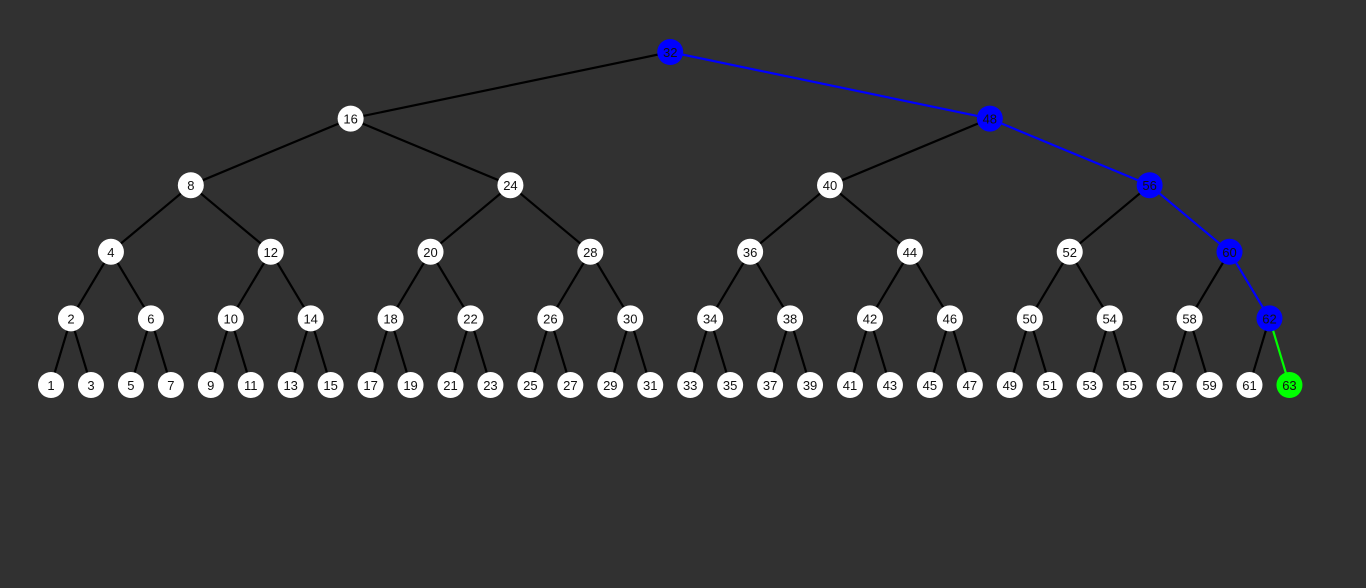  What do you see at coordinates (1149, 185) in the screenshot?
I see `tree-node-56: 56` at bounding box center [1149, 185].